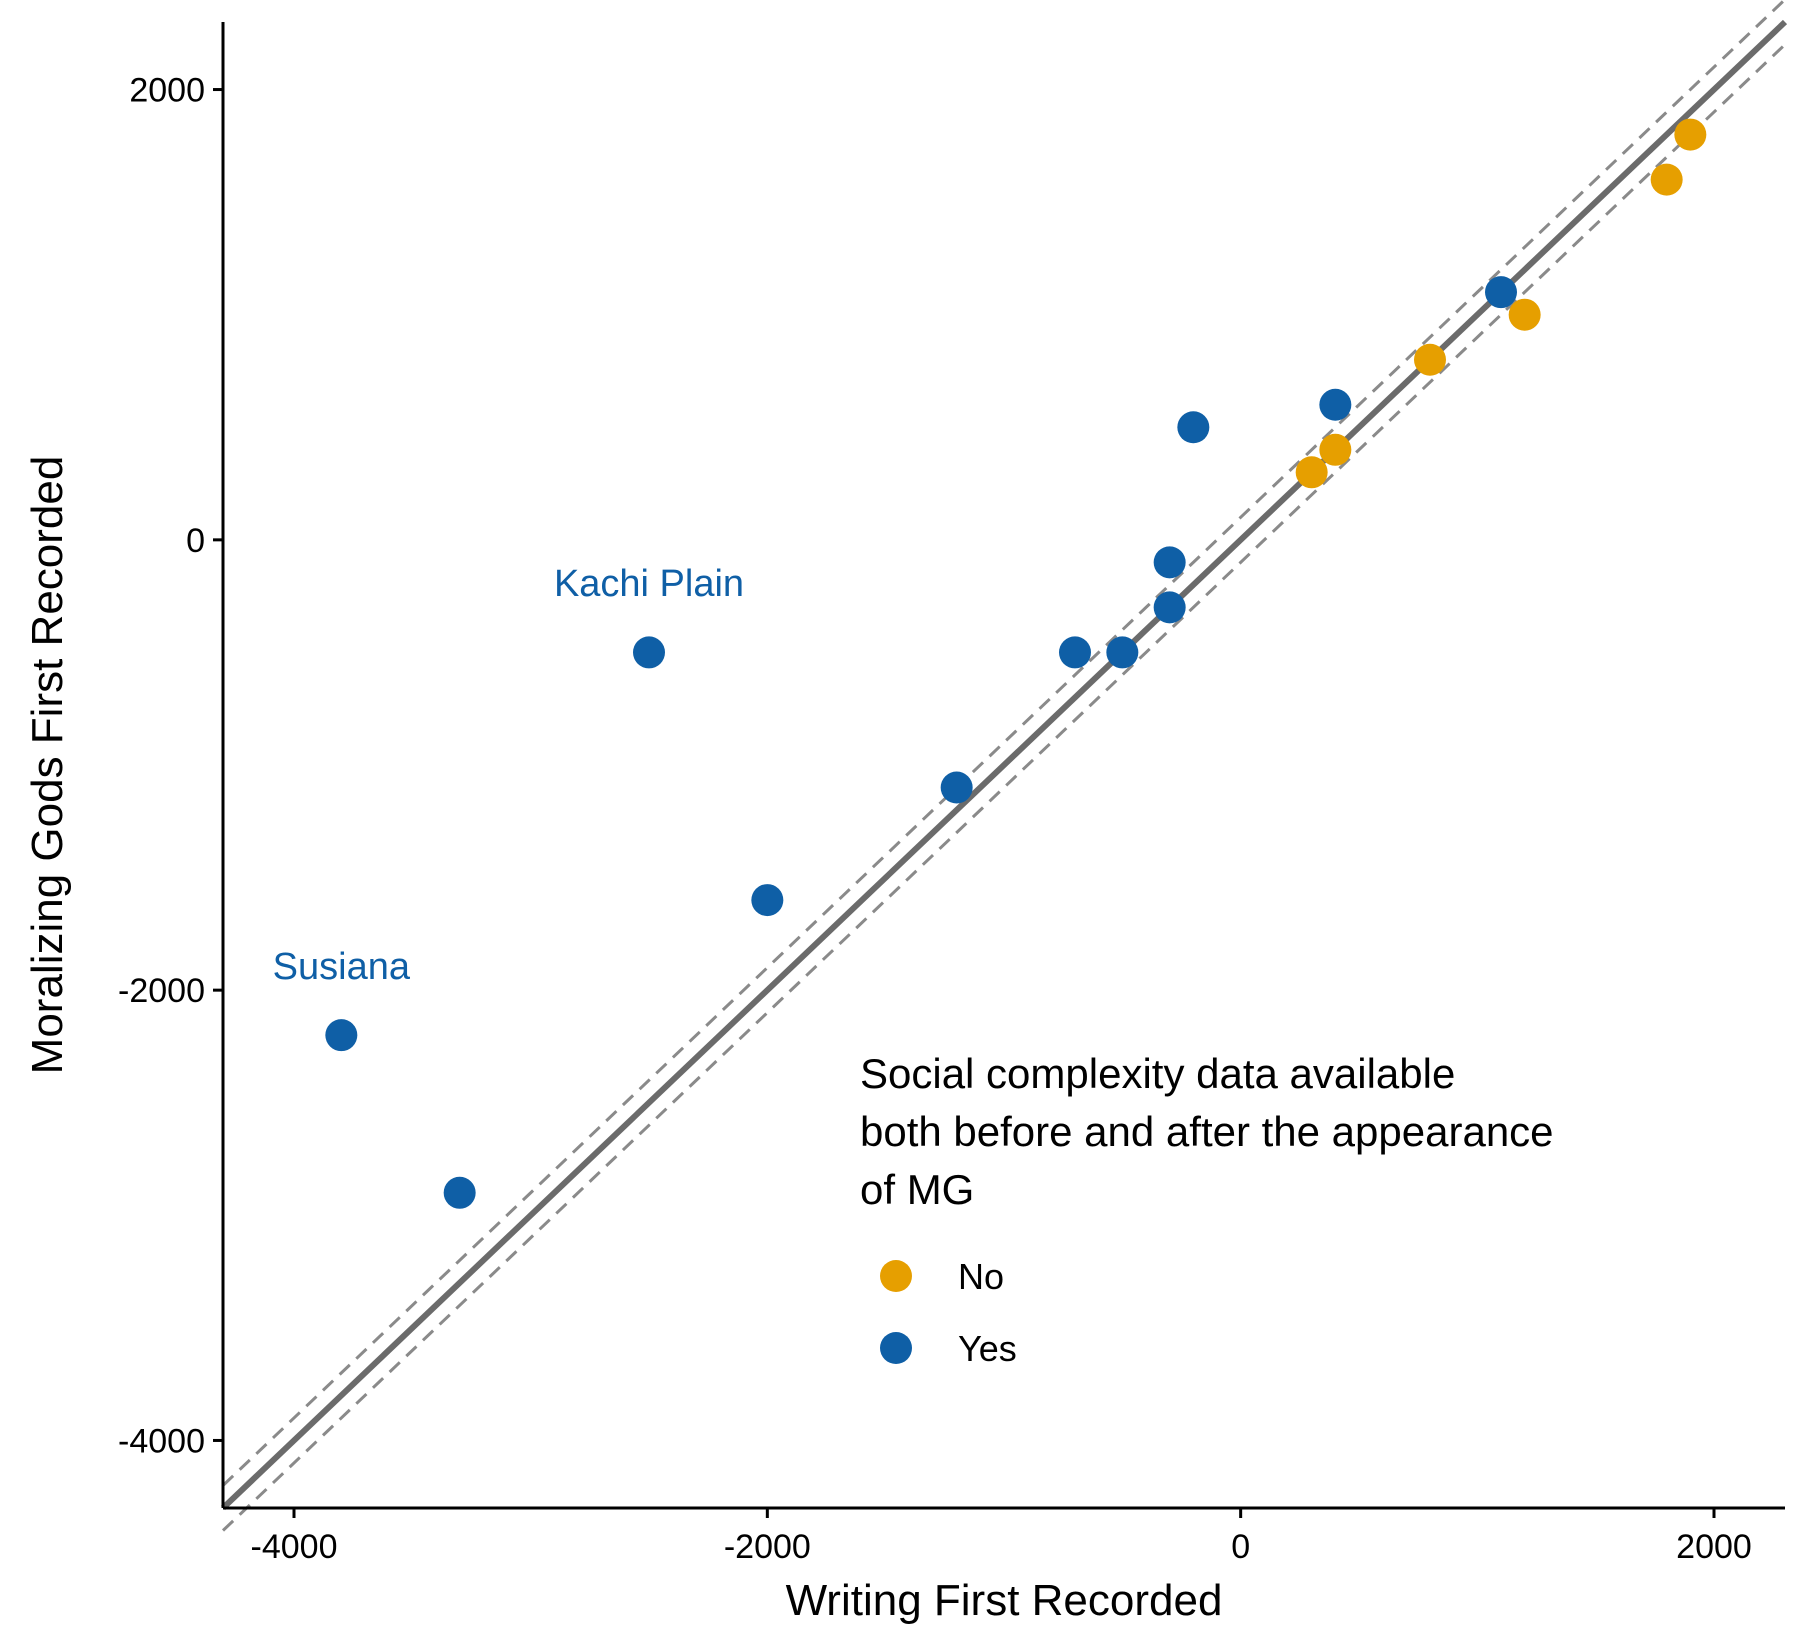  I want to click on y-tick-label: -4000, so click(161, 1441).